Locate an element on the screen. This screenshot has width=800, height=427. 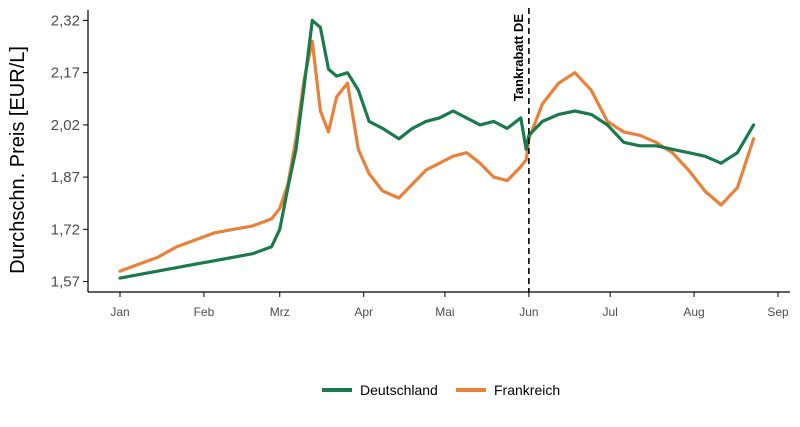
y-tick-label: 2,17 is located at coordinates (65, 73).